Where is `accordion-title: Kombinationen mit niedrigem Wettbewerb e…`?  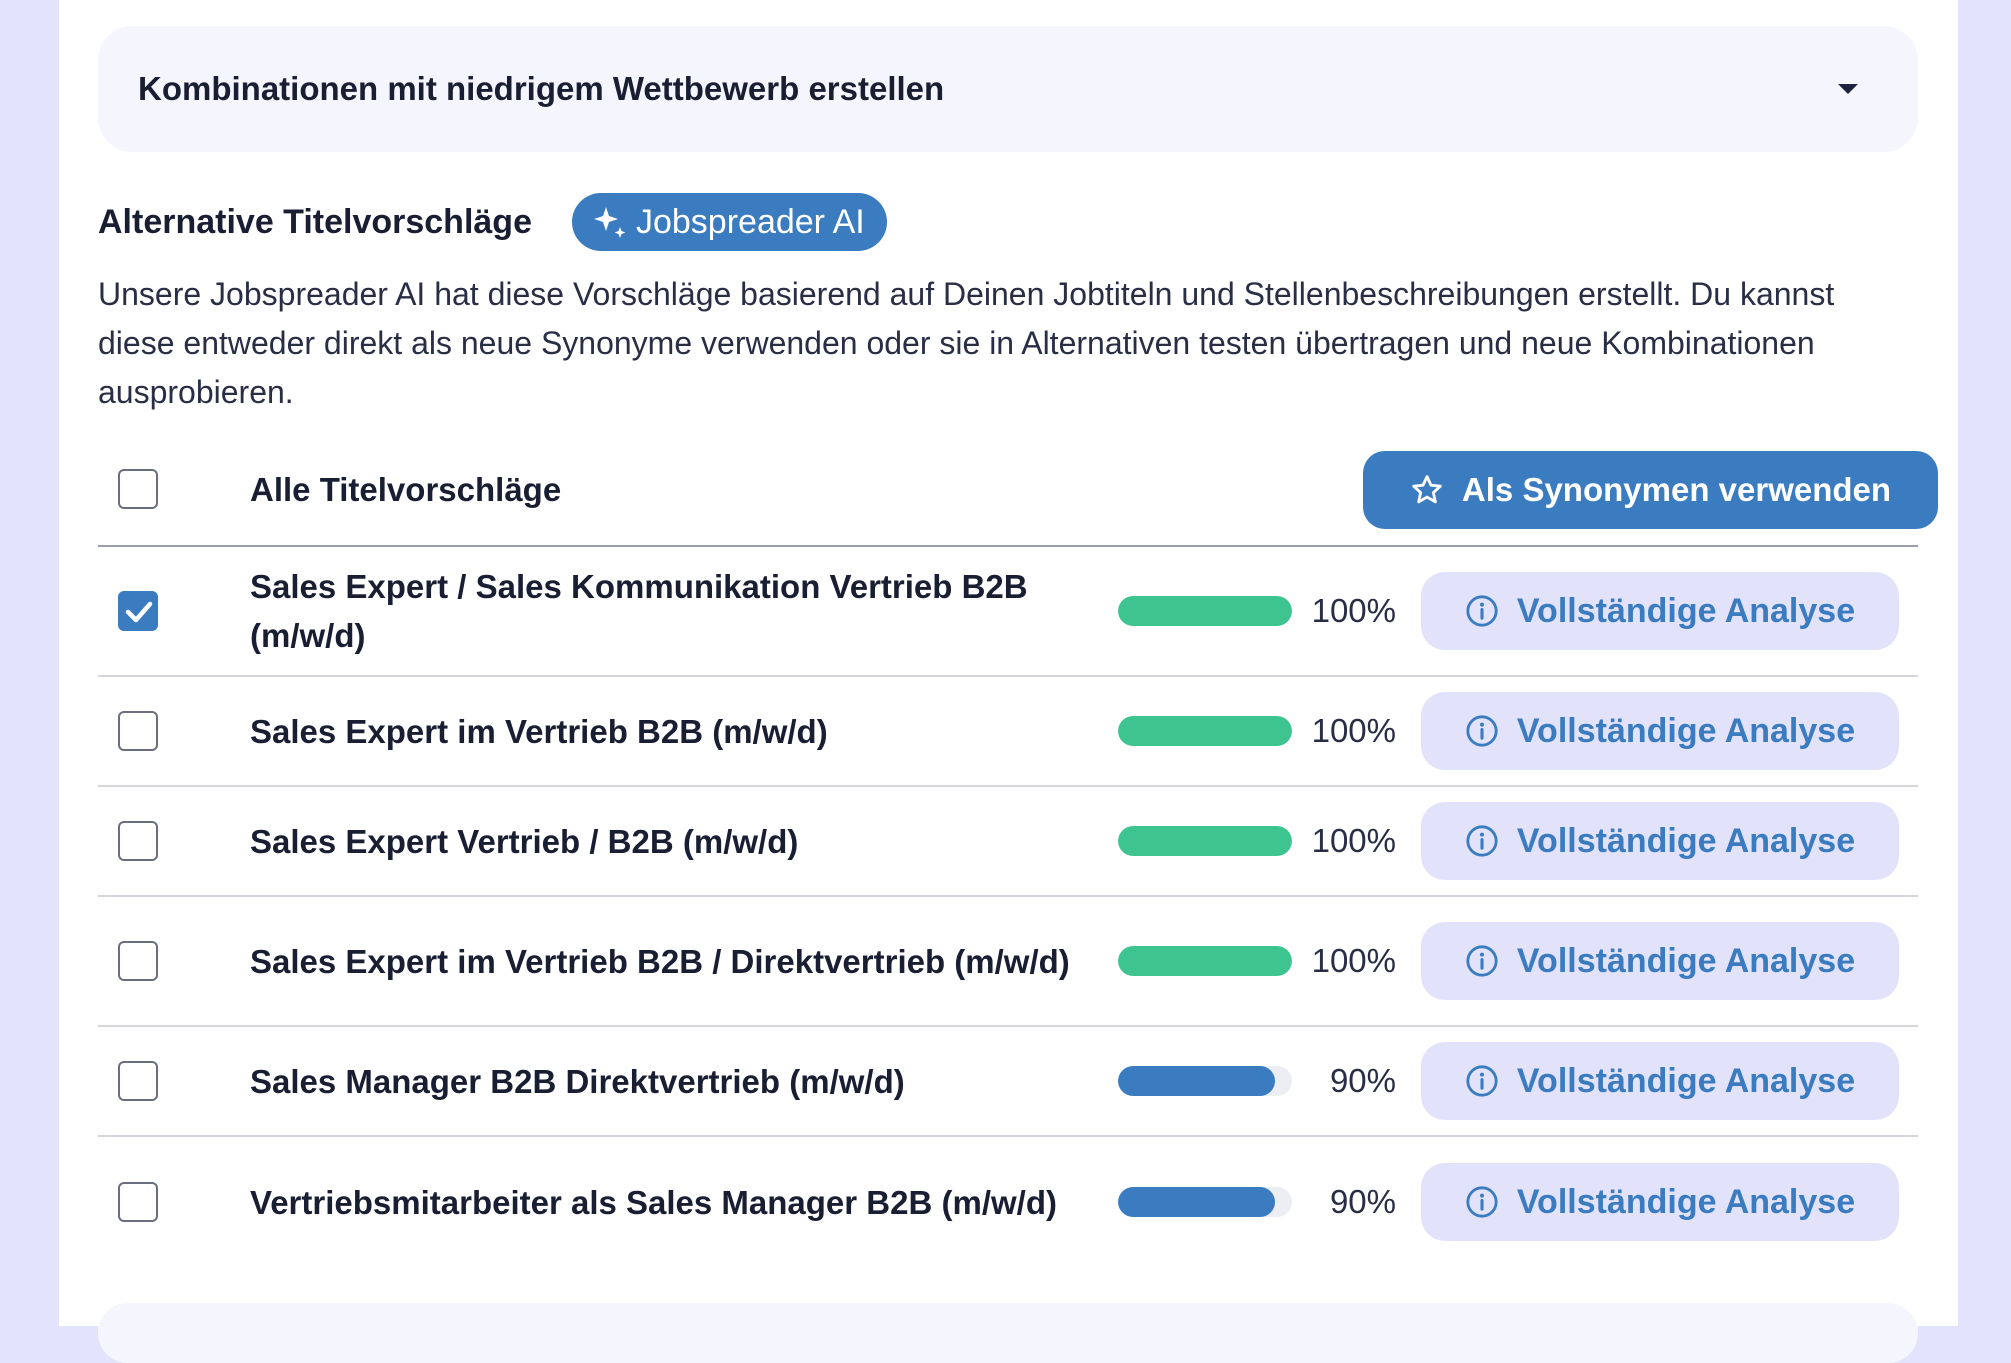
accordion-title: Kombinationen mit niedrigem Wettbewerb e… is located at coordinates (541, 88).